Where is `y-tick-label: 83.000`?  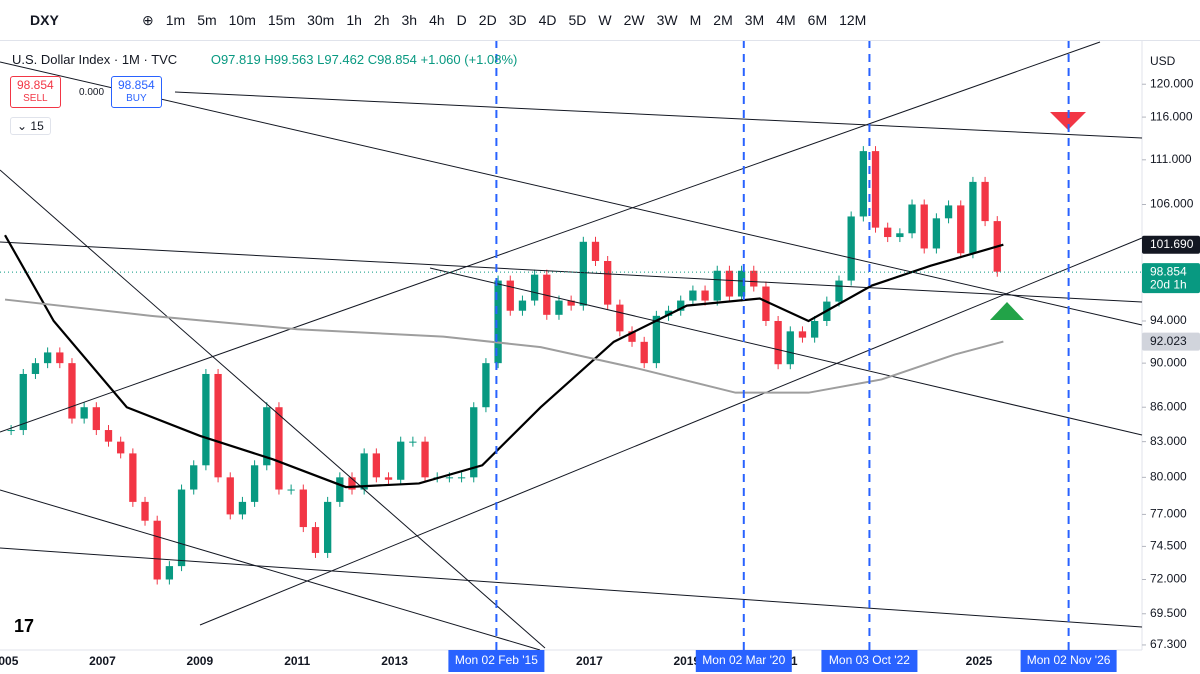 y-tick-label: 83.000 is located at coordinates (1168, 441).